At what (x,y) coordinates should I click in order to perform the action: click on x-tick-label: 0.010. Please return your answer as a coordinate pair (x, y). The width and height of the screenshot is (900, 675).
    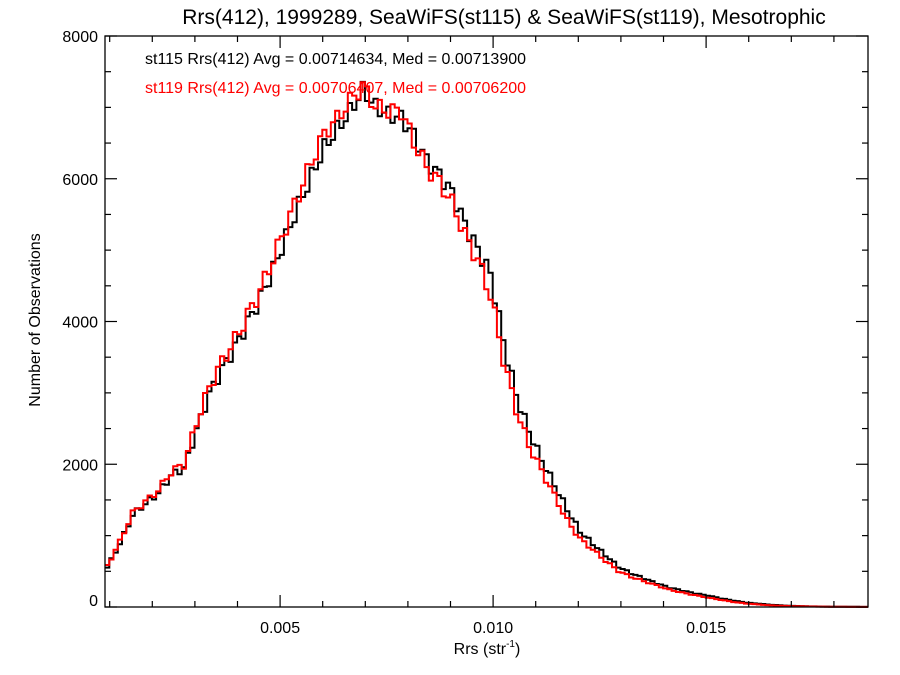
    Looking at the image, I should click on (493, 628).